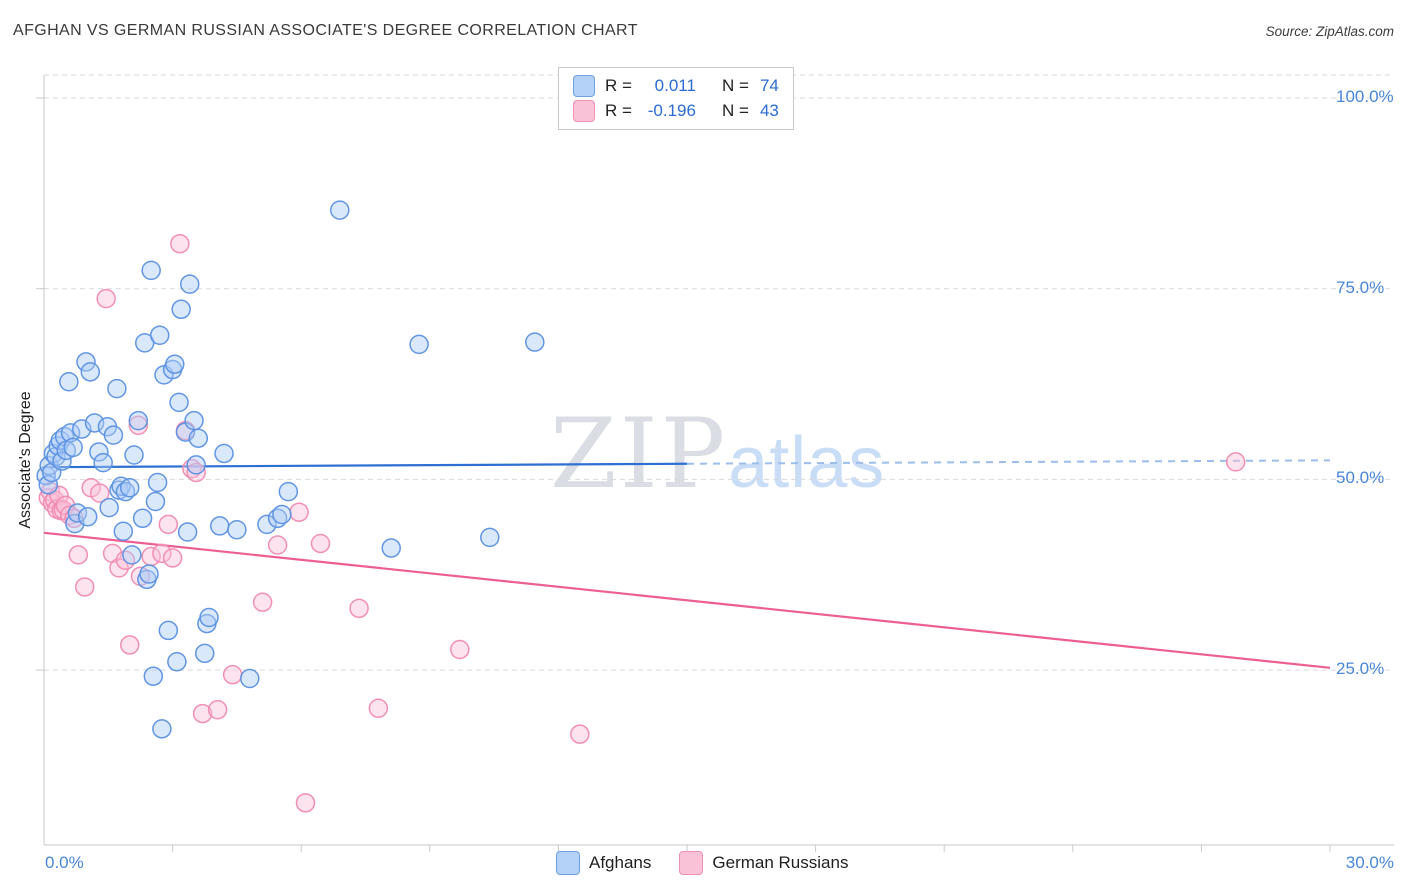 The width and height of the screenshot is (1406, 892). Describe the element at coordinates (769, 110) in the screenshot. I see `n-value-german-russians: 43` at that location.